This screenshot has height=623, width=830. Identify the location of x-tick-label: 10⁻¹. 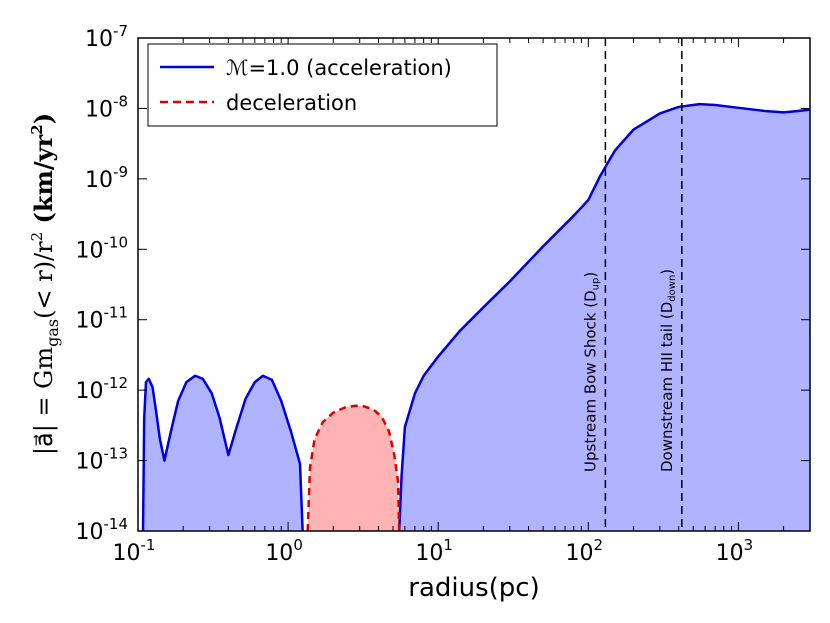
(134, 551).